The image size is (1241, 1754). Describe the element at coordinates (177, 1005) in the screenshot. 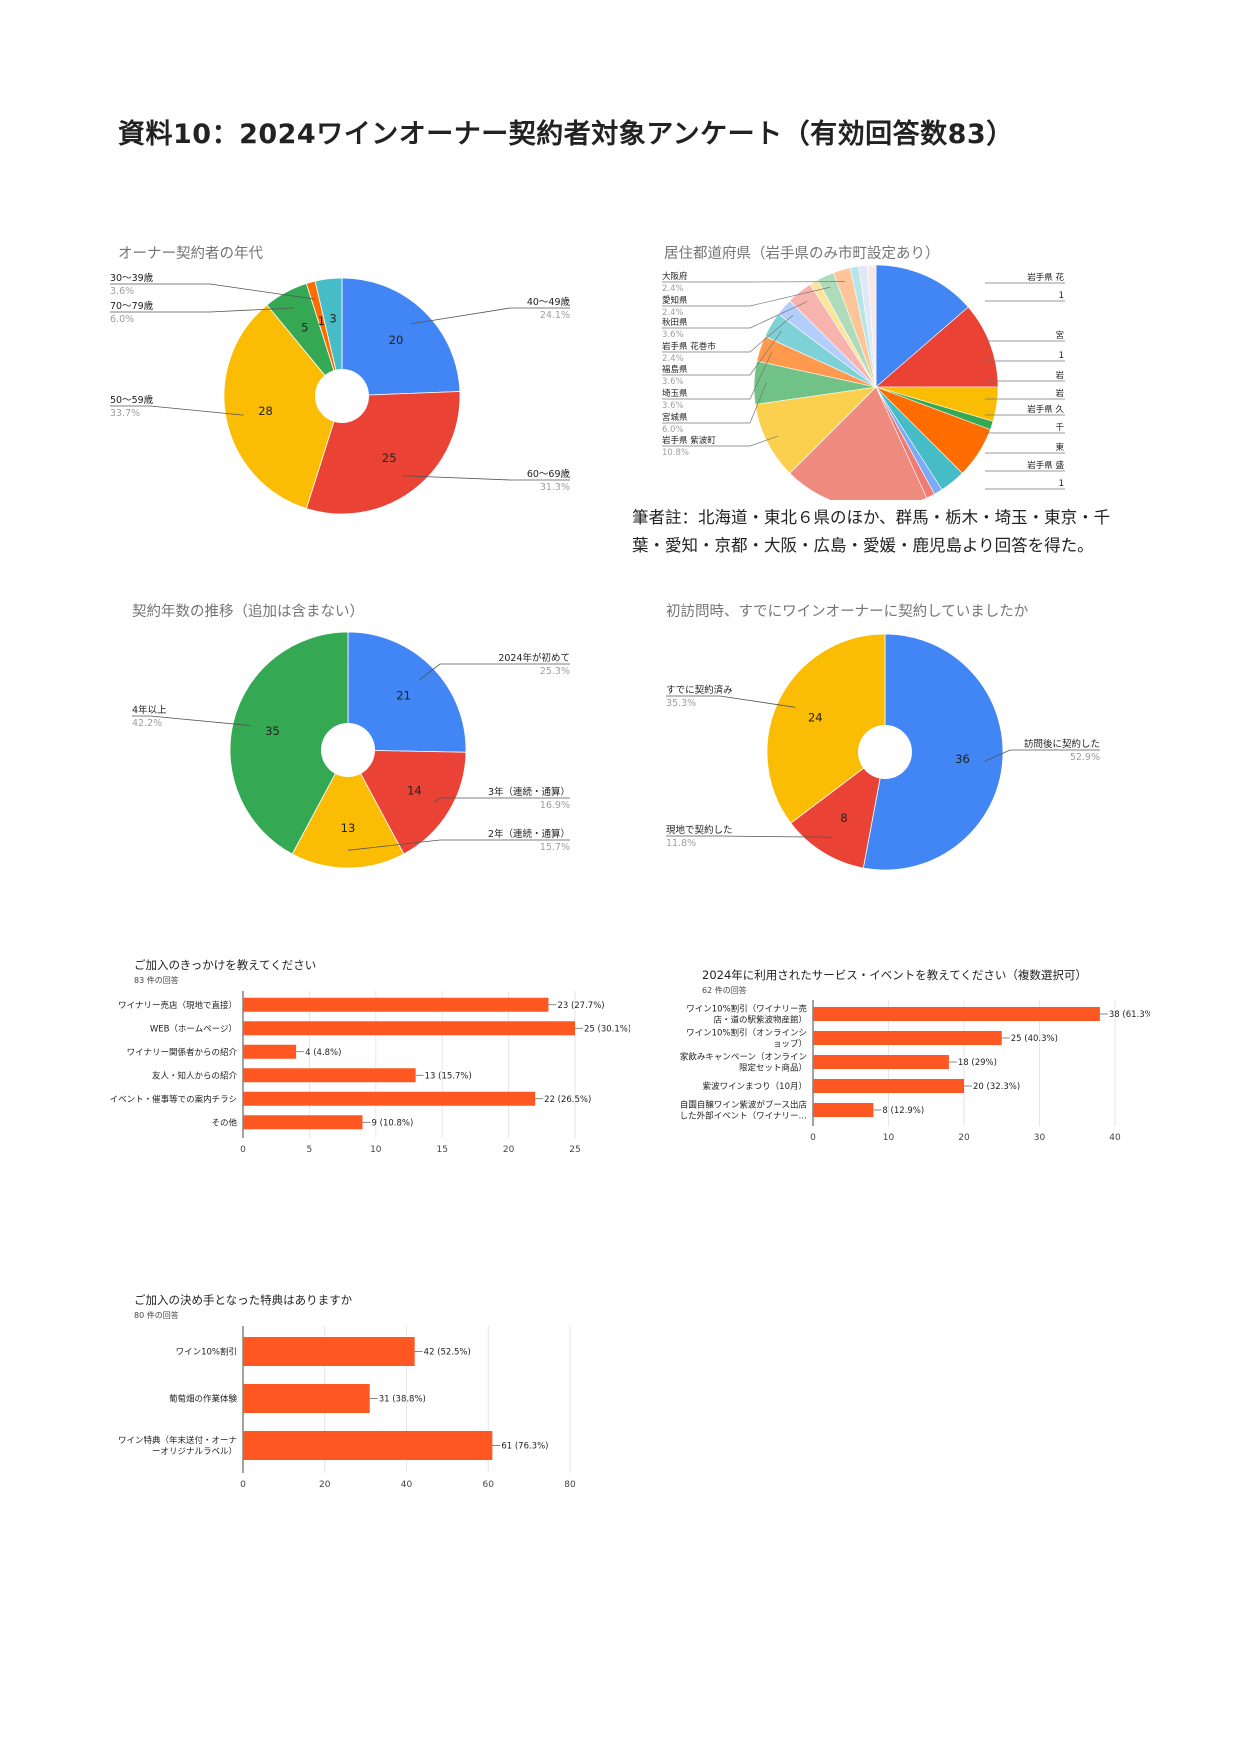

I see `category-label: ワイナリー売店（現地で直接）` at that location.